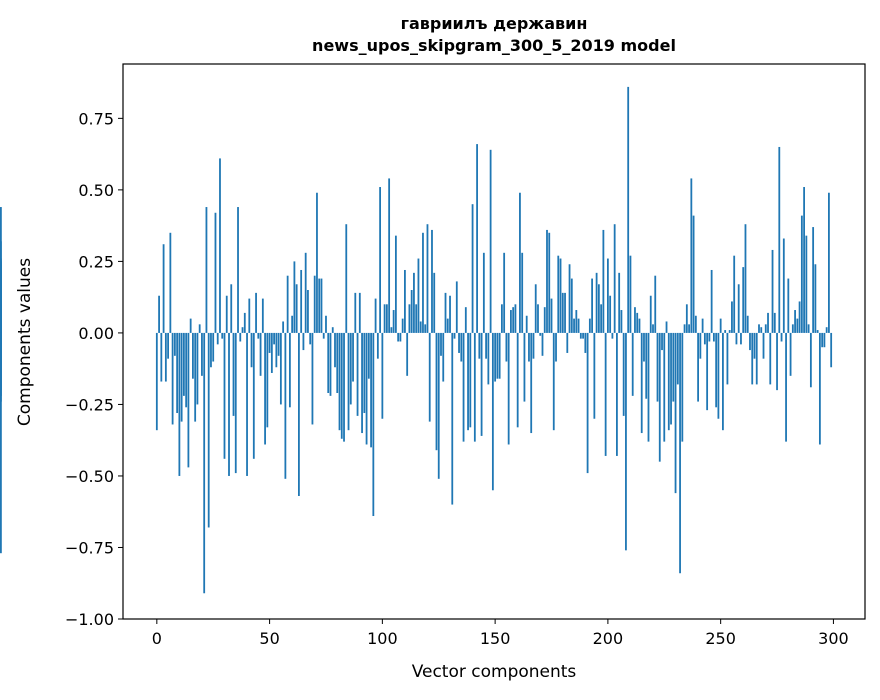 Image resolution: width=880 pixels, height=700 pixels. I want to click on x-tick-label: 300, so click(833, 638).